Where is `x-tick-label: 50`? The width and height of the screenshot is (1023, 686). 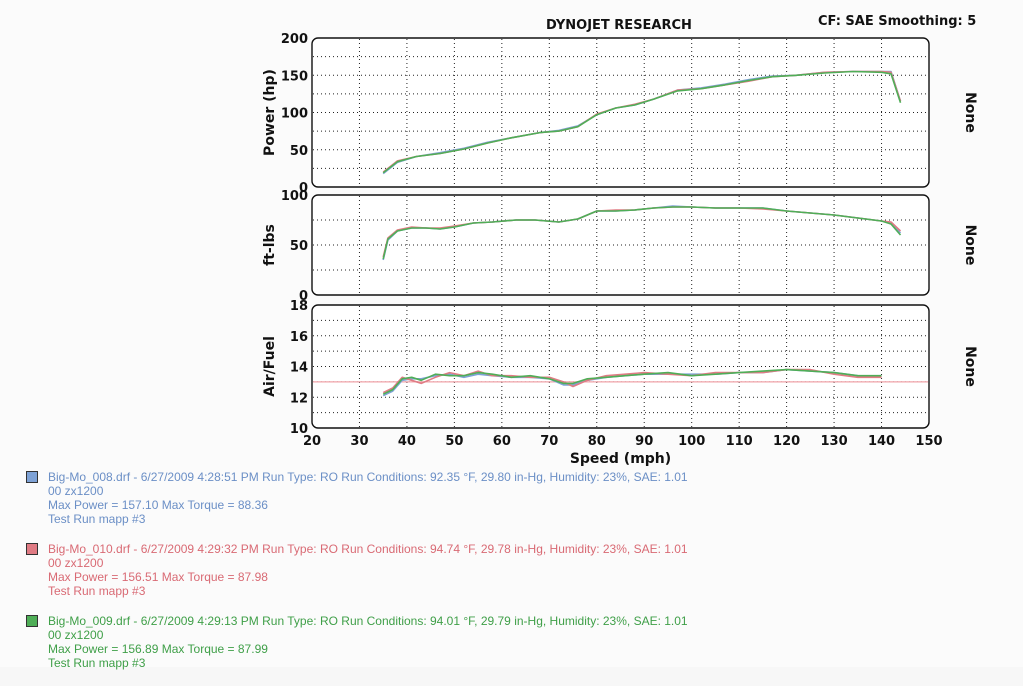
x-tick-label: 50 is located at coordinates (454, 441).